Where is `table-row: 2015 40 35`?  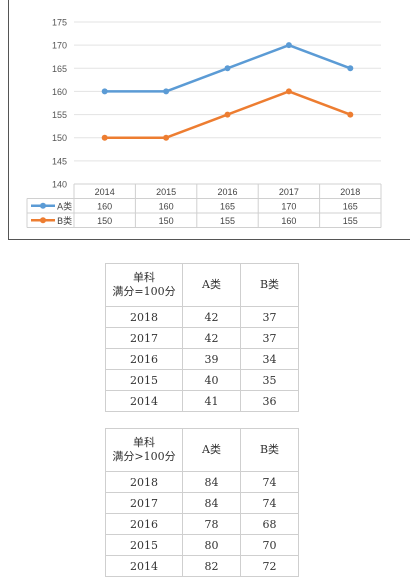 table-row: 2015 40 35 is located at coordinates (202, 380).